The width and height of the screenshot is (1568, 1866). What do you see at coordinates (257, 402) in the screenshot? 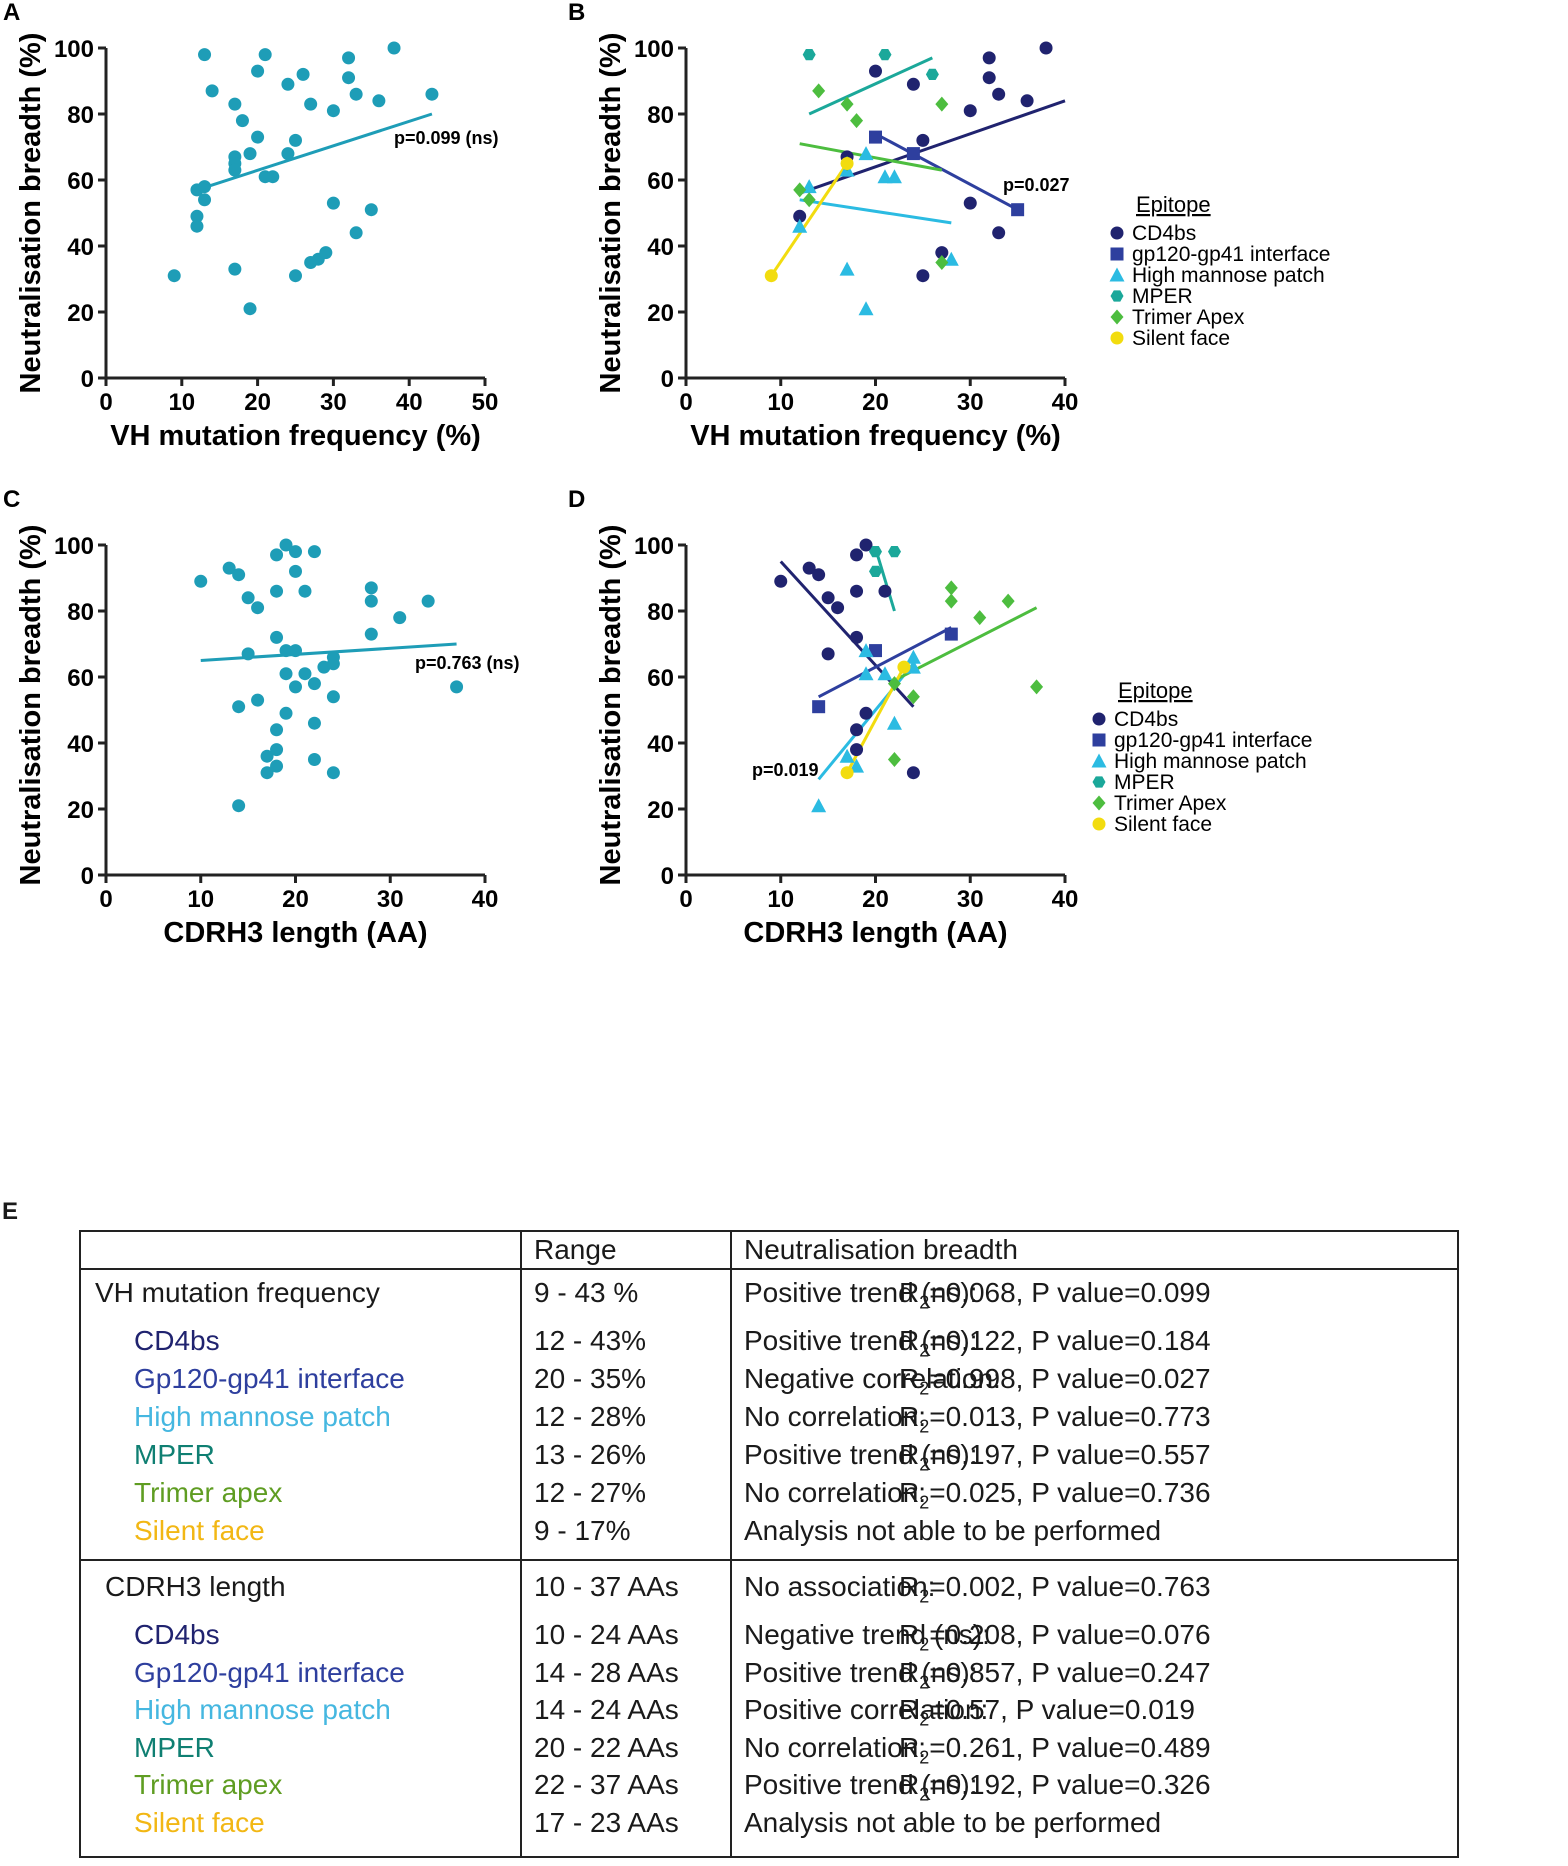
I see `x-tick-label: 20` at bounding box center [257, 402].